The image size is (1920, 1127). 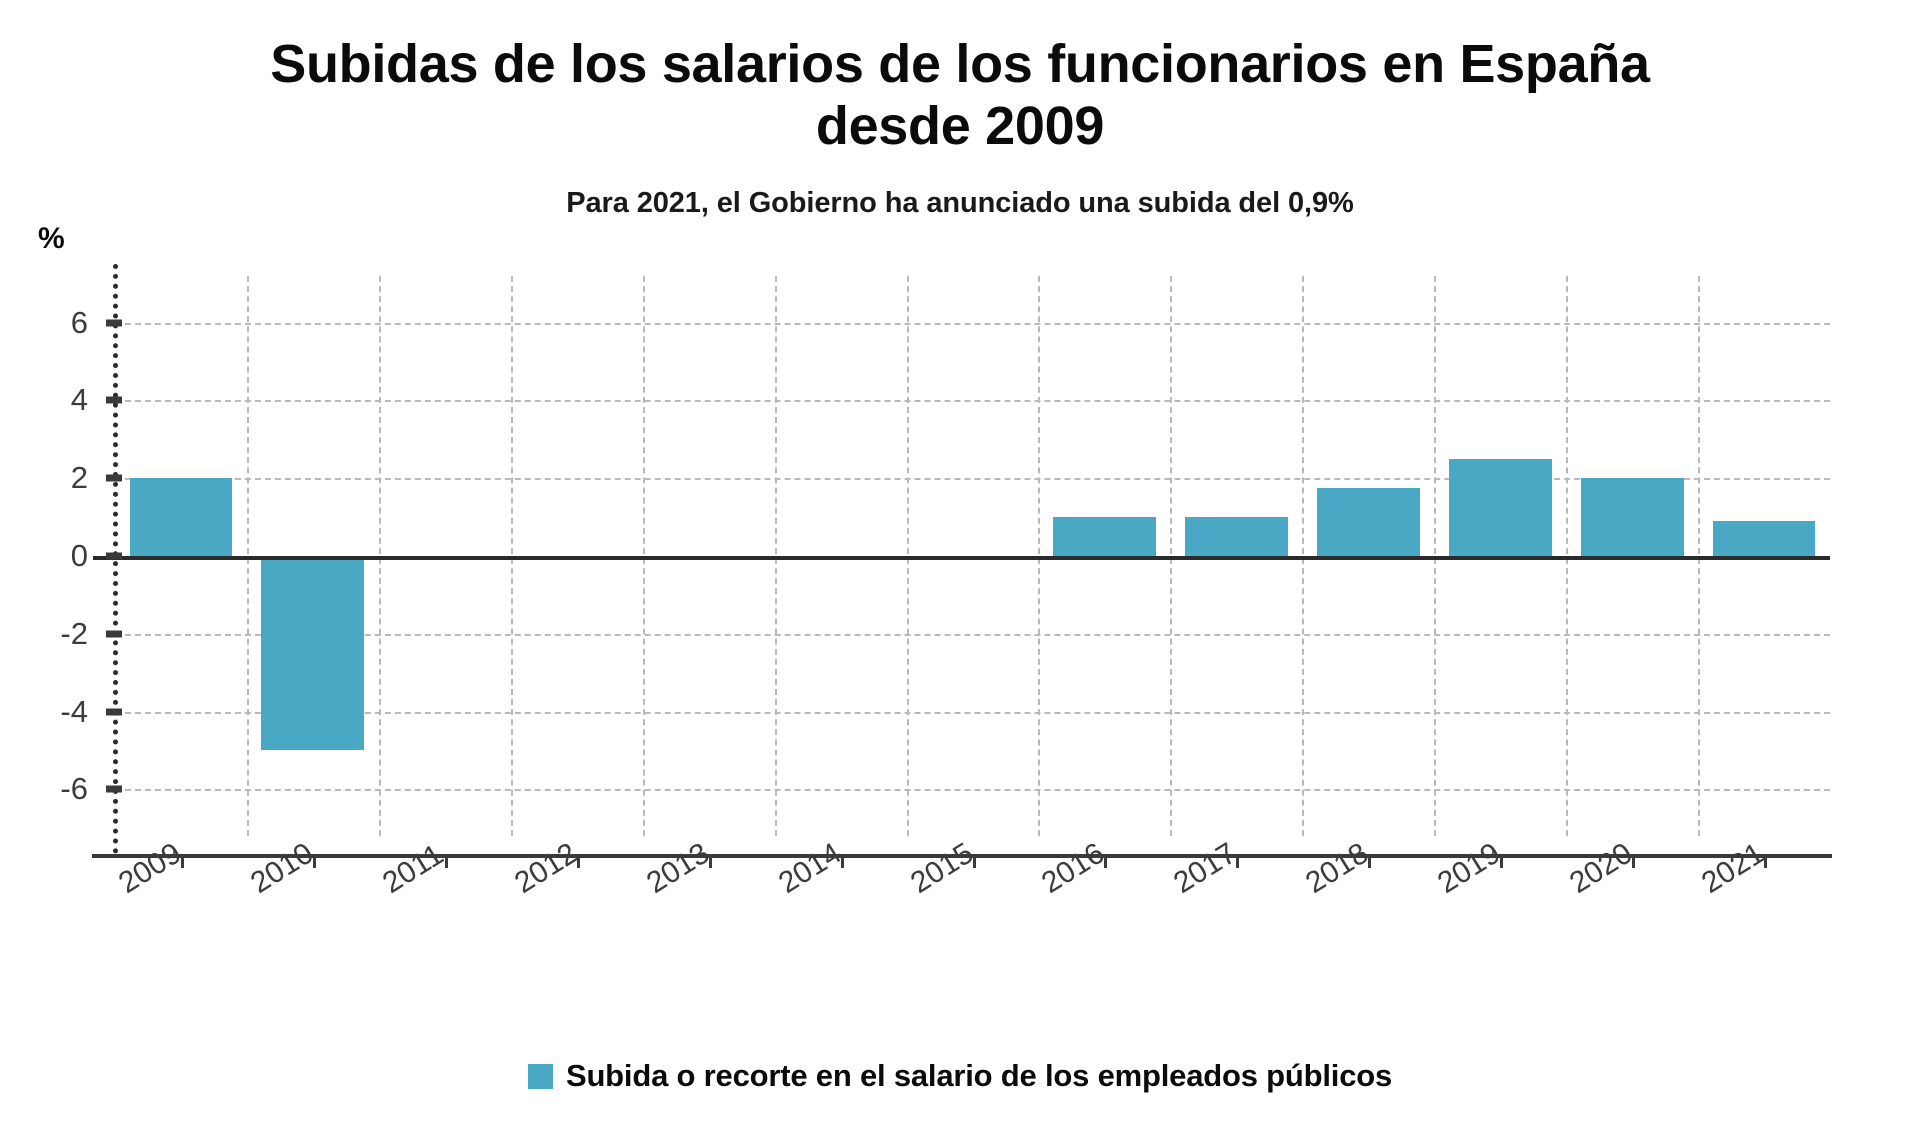 I want to click on y-tick-label: -2, so click(x=74, y=633).